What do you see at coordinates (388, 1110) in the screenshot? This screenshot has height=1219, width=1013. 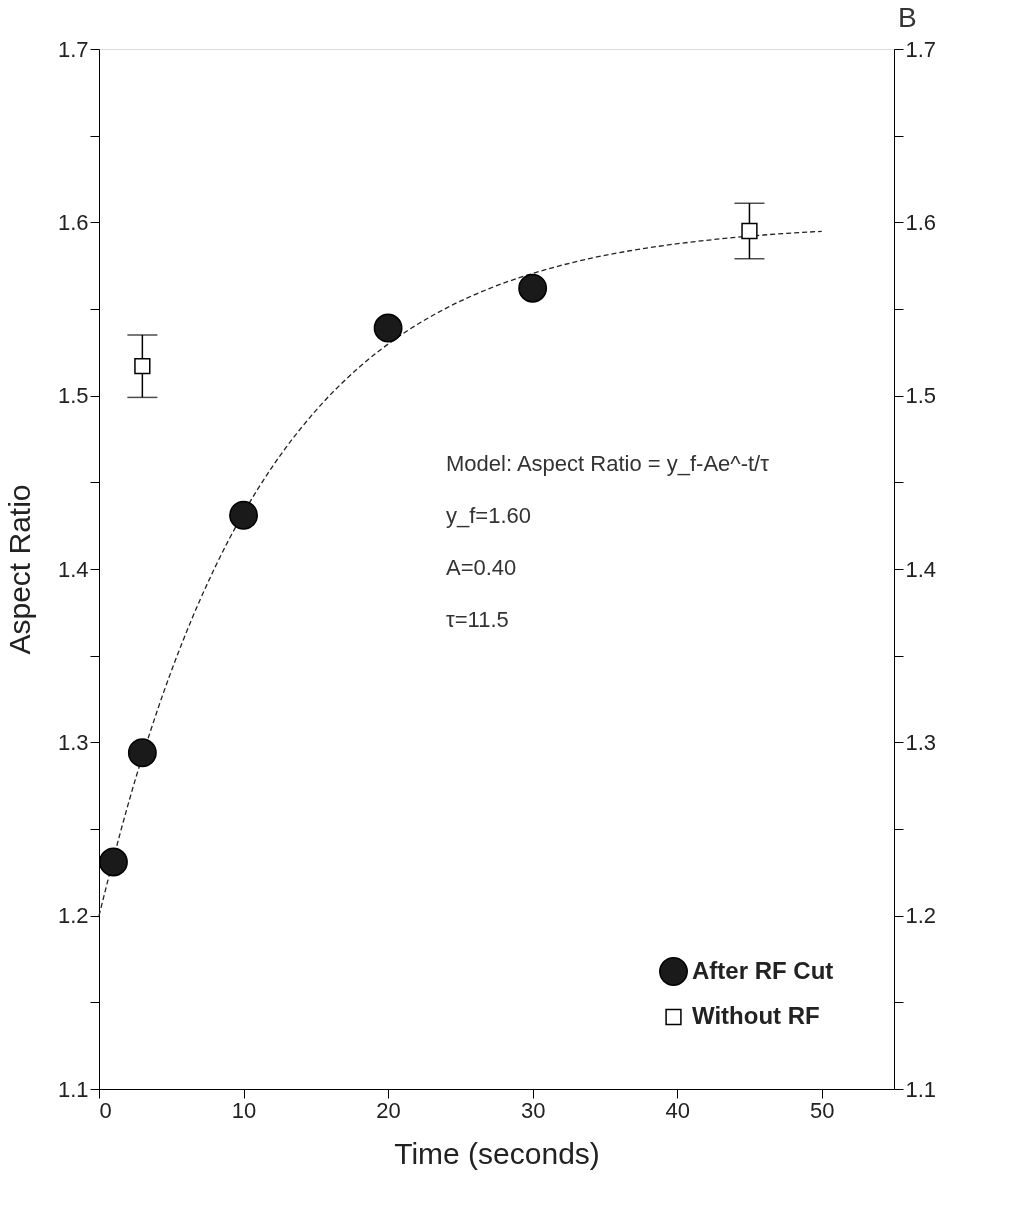 I see `x-tick-label: 20` at bounding box center [388, 1110].